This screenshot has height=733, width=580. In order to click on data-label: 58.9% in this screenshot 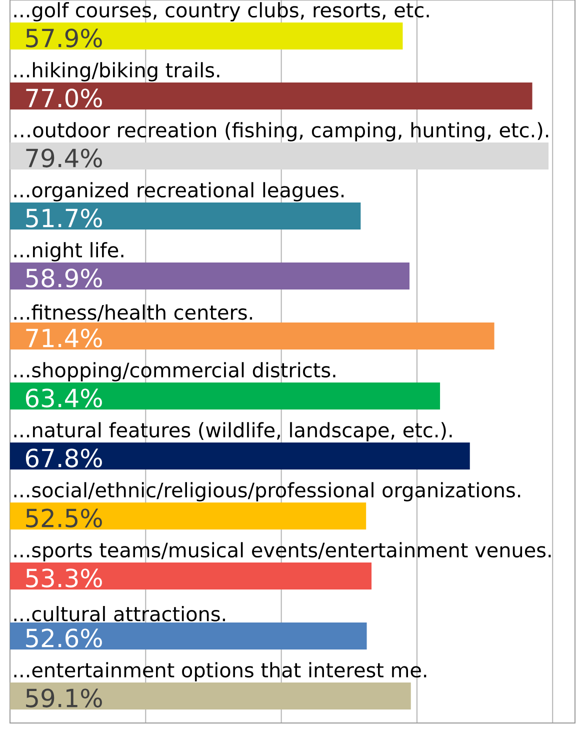, I will do `click(64, 278)`.